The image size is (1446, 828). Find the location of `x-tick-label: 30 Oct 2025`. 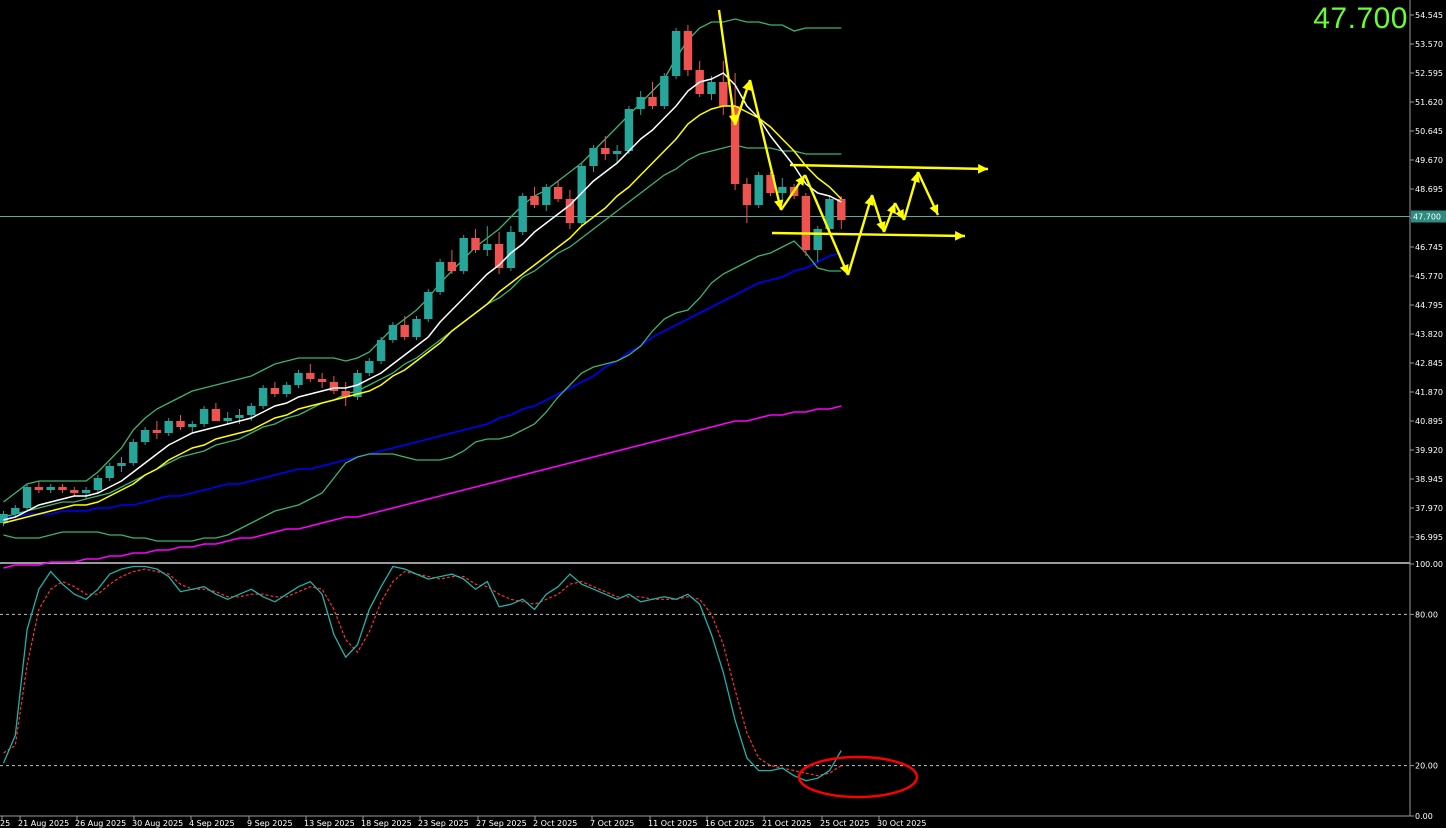

x-tick-label: 30 Oct 2025 is located at coordinates (901, 823).